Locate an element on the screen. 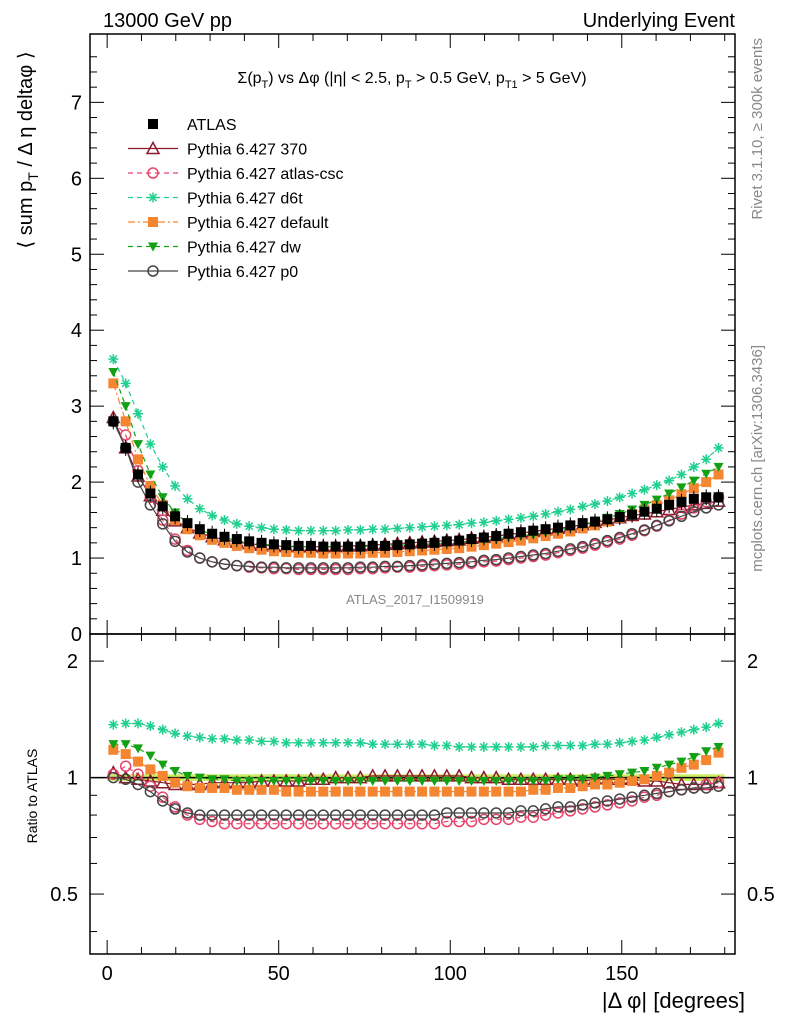  legend-label-370: Pythia 6.427 370 is located at coordinates (247, 150).